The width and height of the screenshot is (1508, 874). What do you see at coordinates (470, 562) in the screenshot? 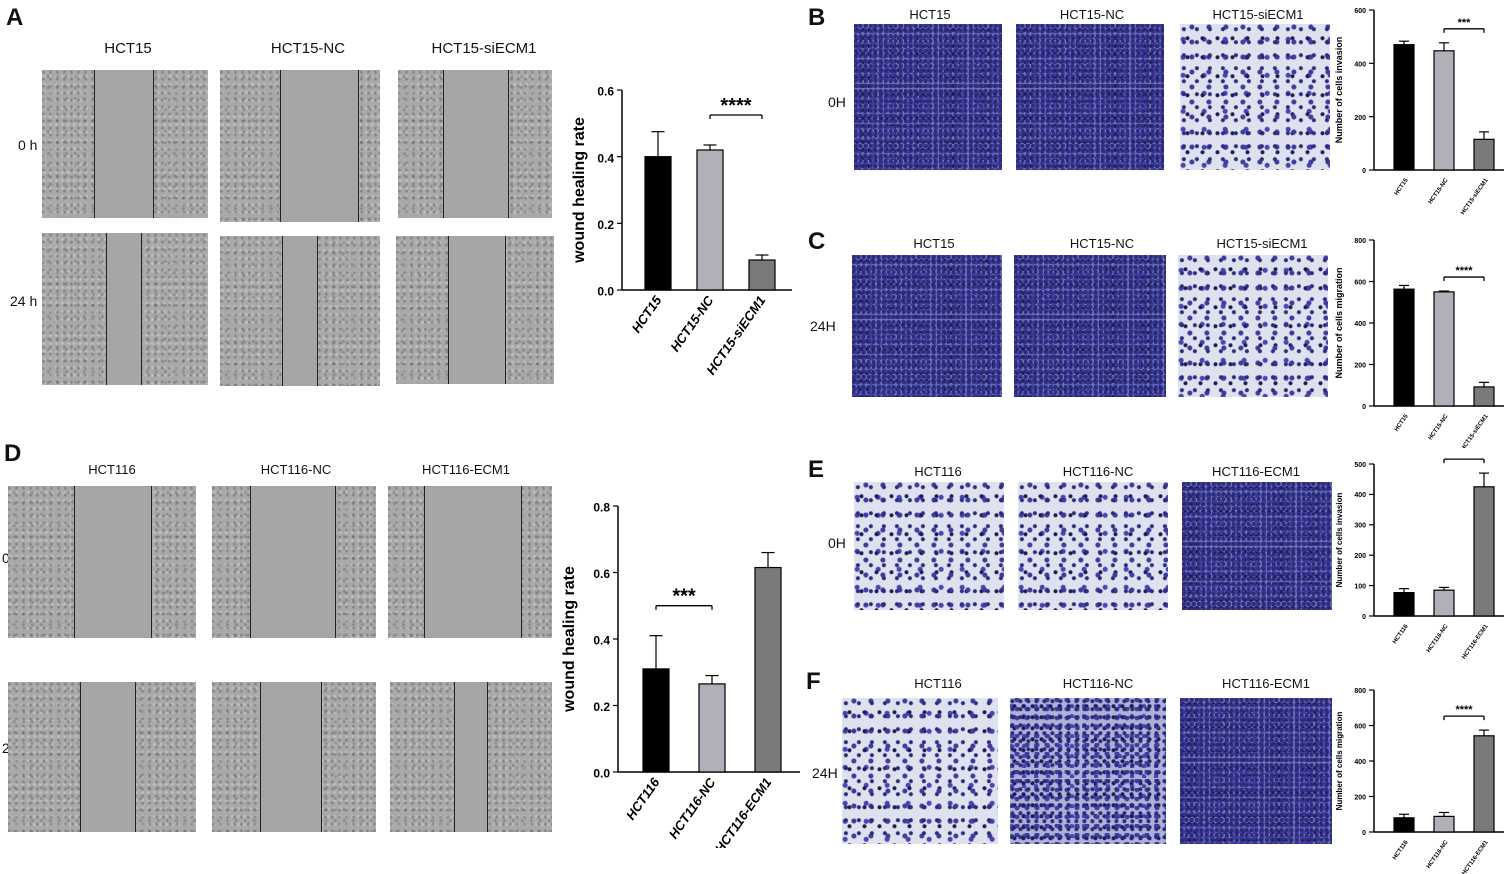
I see `wound-image-hct116-ecm1-0h` at bounding box center [470, 562].